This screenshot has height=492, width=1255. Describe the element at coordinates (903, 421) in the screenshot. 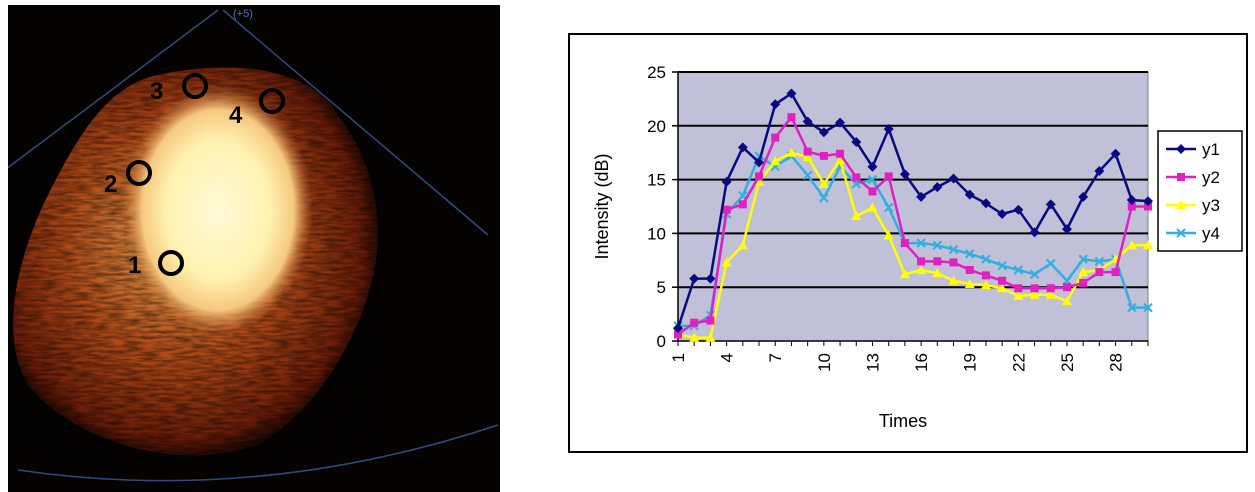

I see `x-axis-title: Times` at that location.